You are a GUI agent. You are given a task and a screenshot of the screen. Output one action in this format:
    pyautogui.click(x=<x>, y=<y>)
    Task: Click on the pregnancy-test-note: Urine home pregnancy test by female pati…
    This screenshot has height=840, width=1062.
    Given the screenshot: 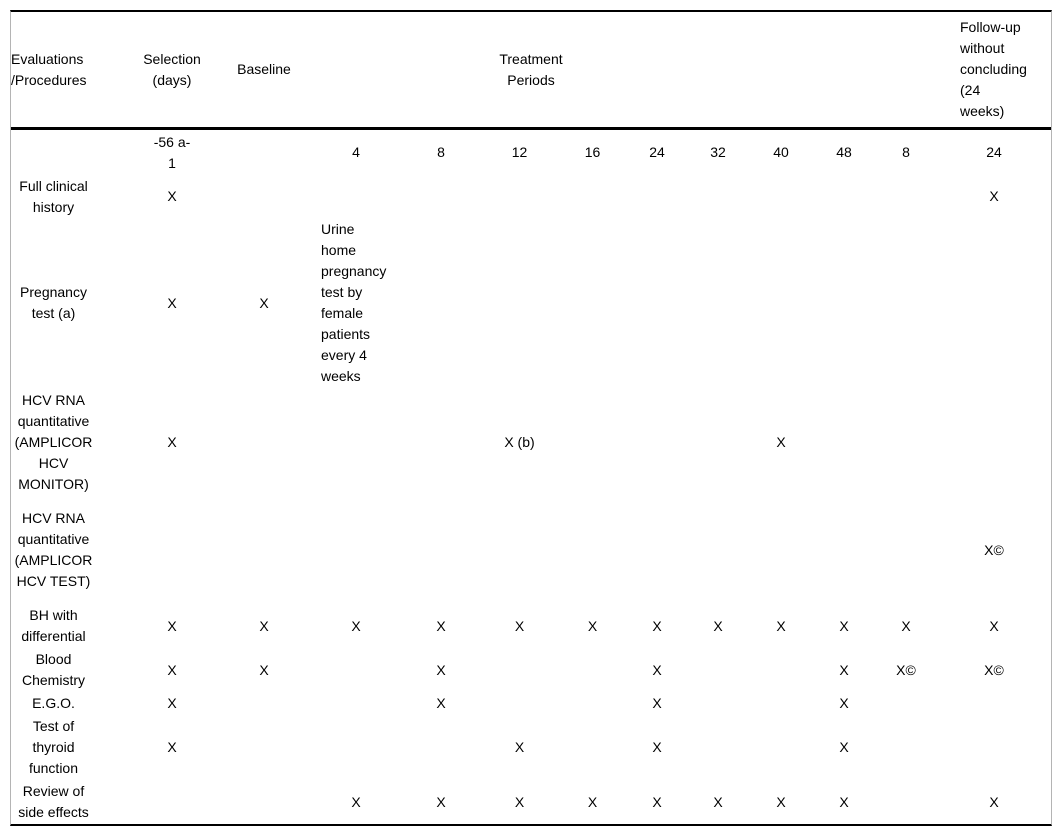 What is the action you would take?
    pyautogui.click(x=354, y=302)
    